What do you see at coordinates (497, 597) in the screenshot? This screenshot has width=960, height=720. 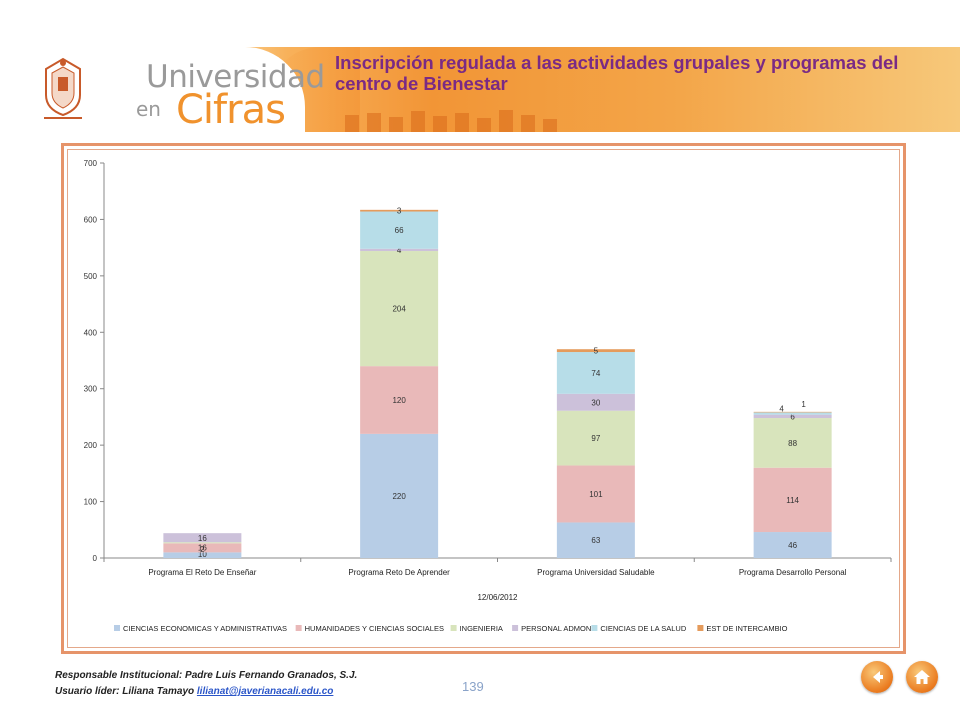 I see `x-axis-title: 12/06/2012` at bounding box center [497, 597].